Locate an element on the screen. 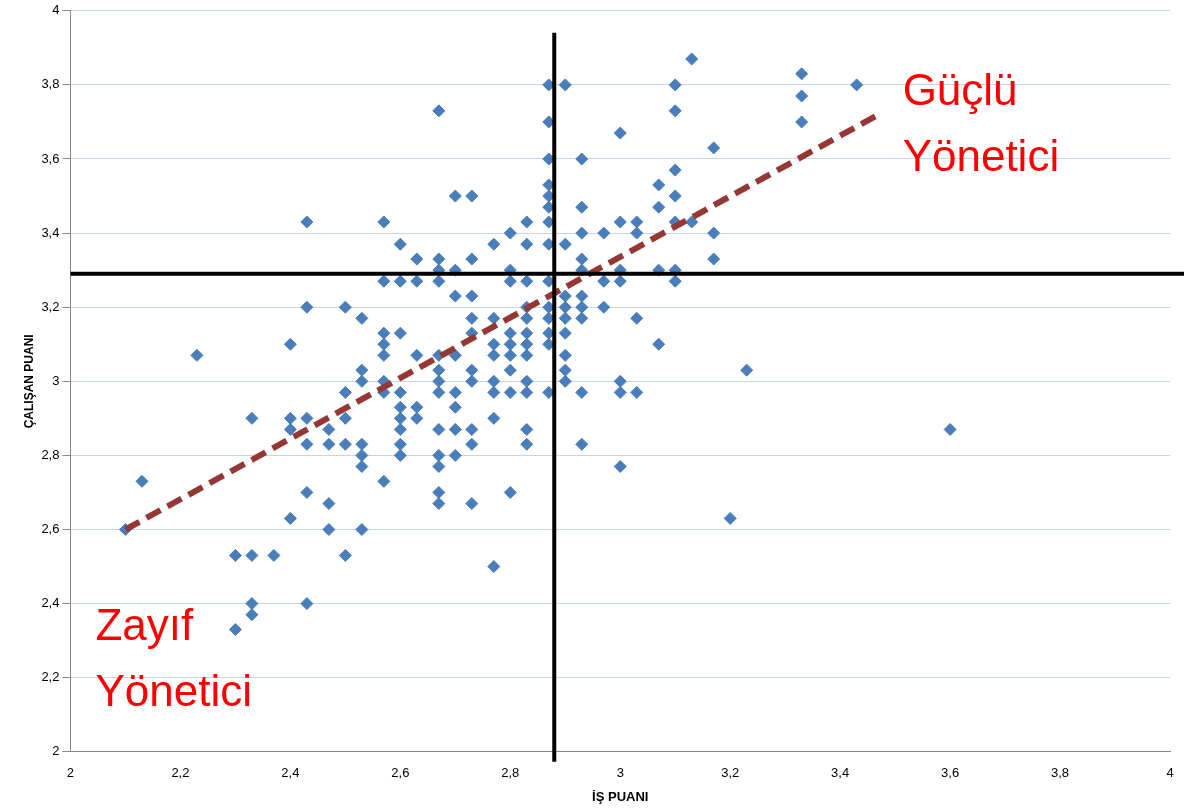 The image size is (1184, 809). y-tick-label: 3,8 is located at coordinates (50, 84).